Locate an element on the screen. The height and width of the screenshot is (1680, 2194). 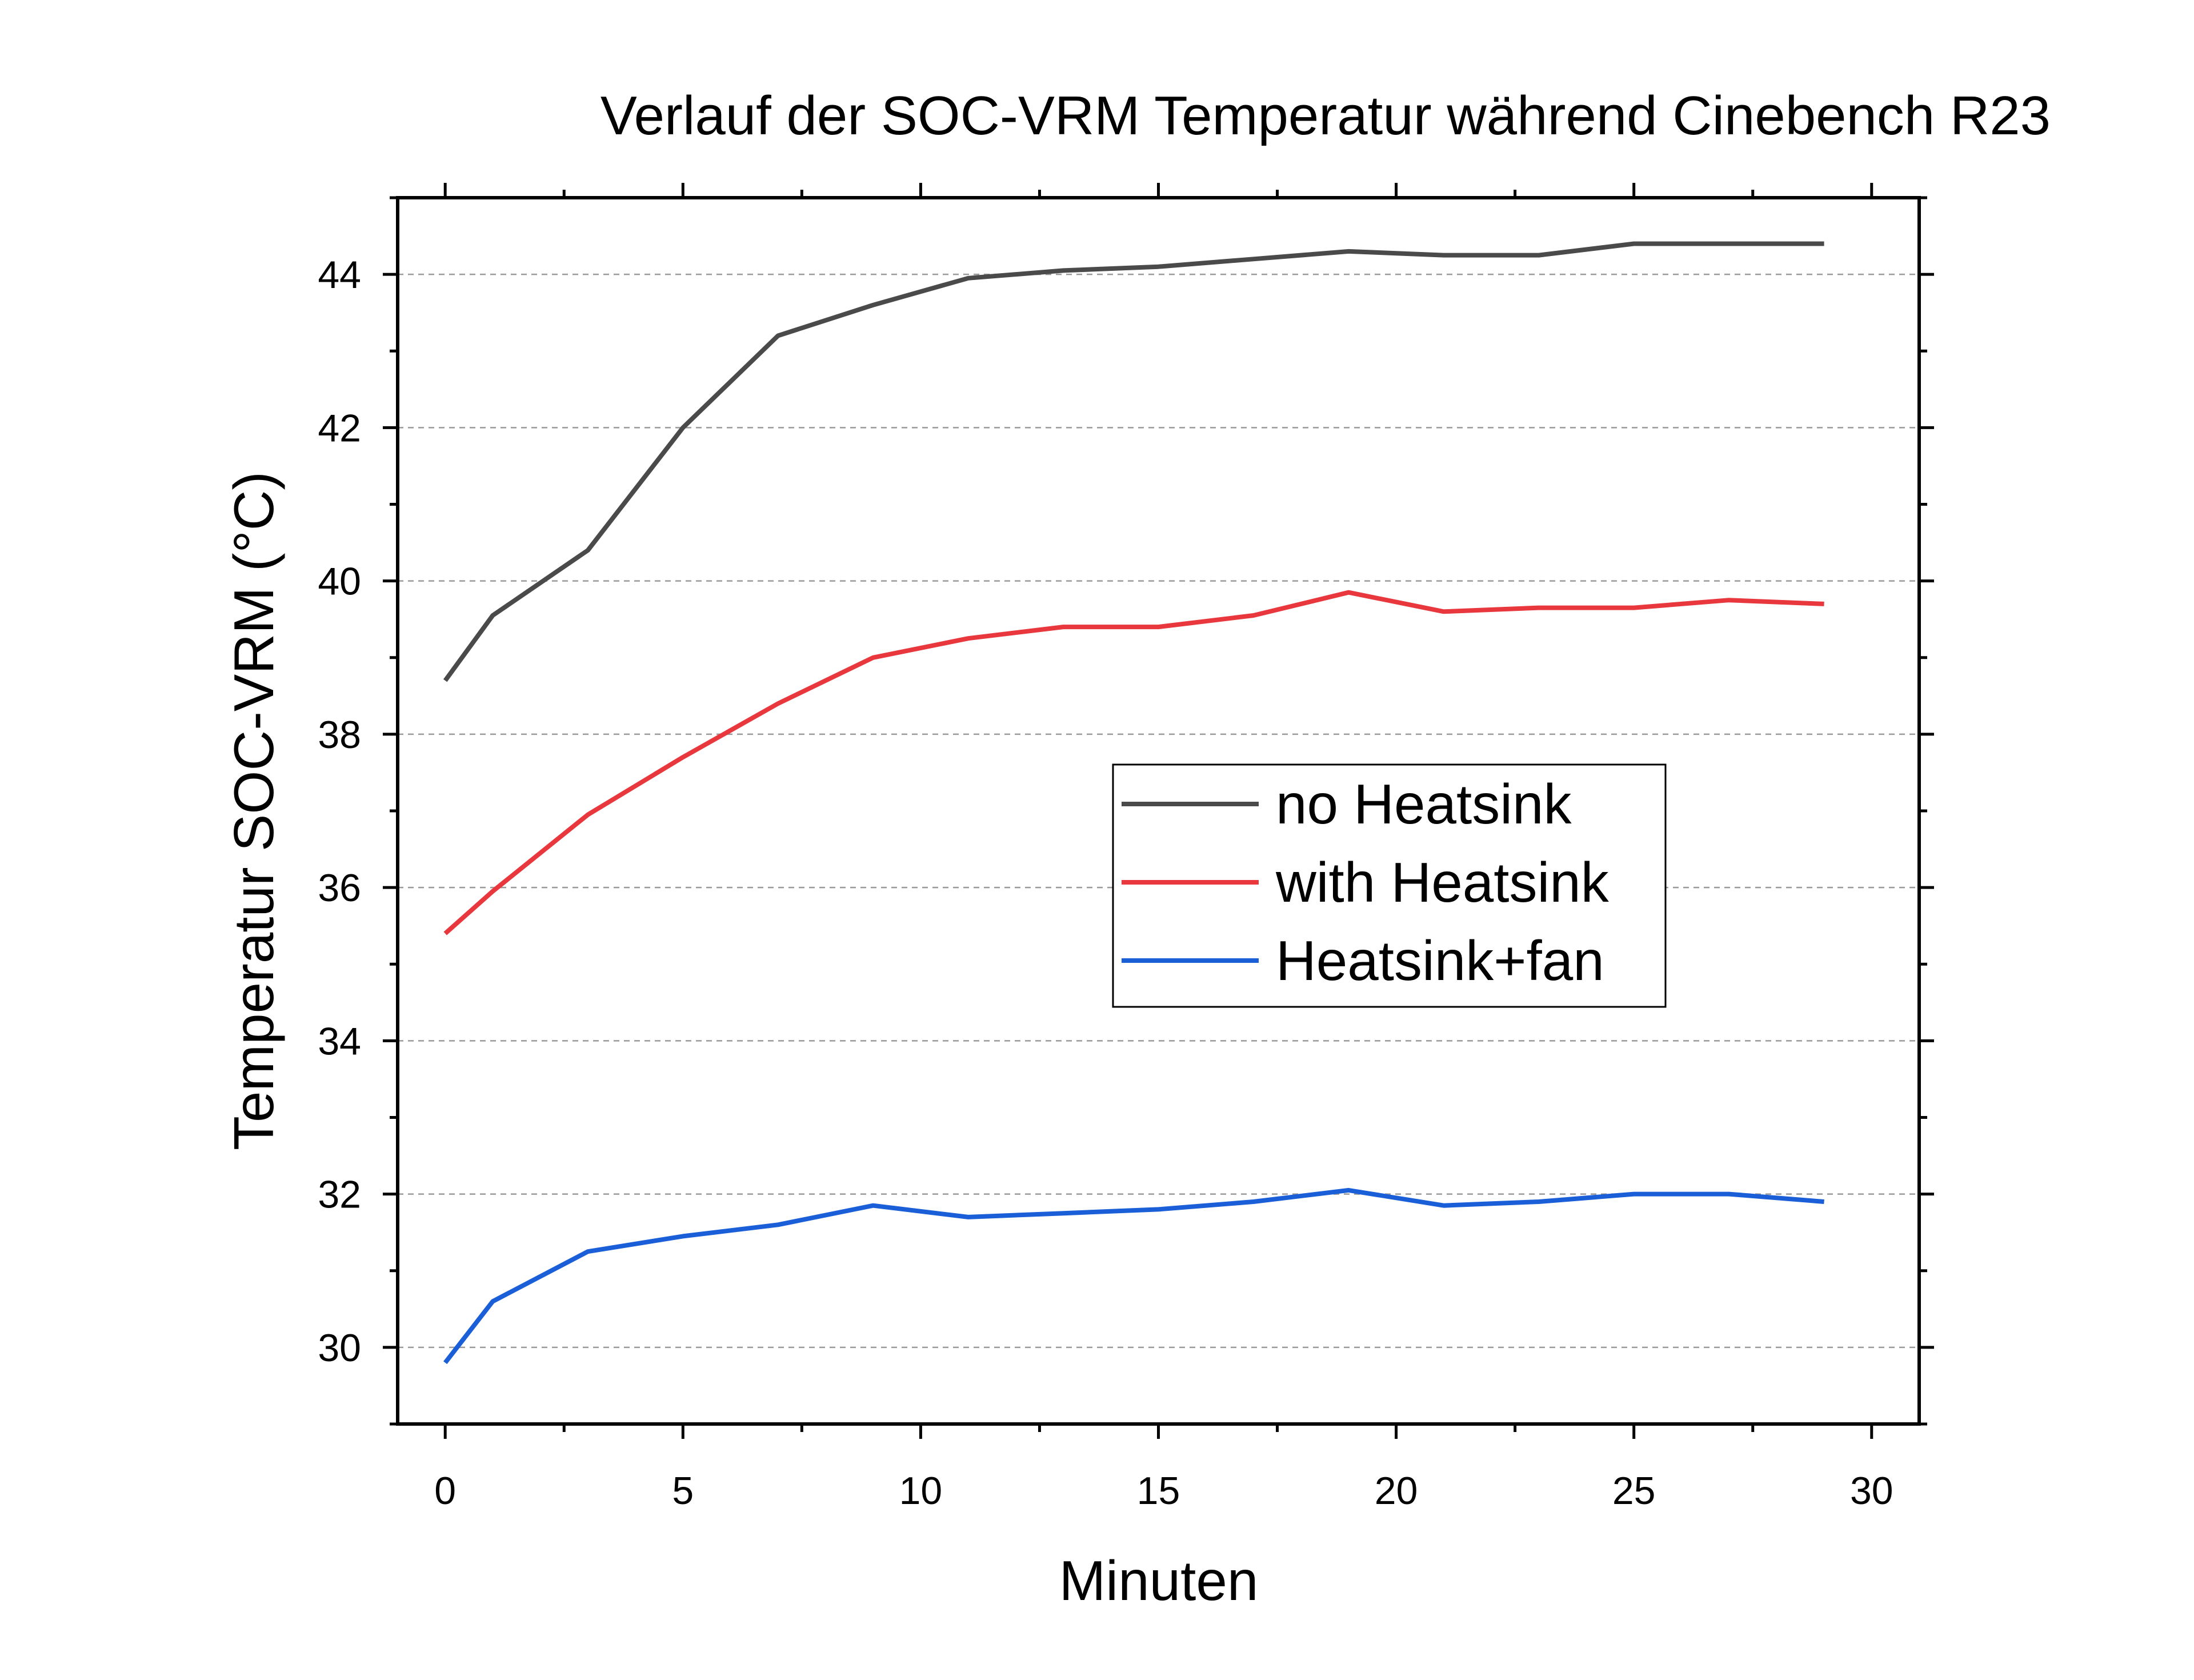
y-tick-label-42: 42 is located at coordinates (340, 428).